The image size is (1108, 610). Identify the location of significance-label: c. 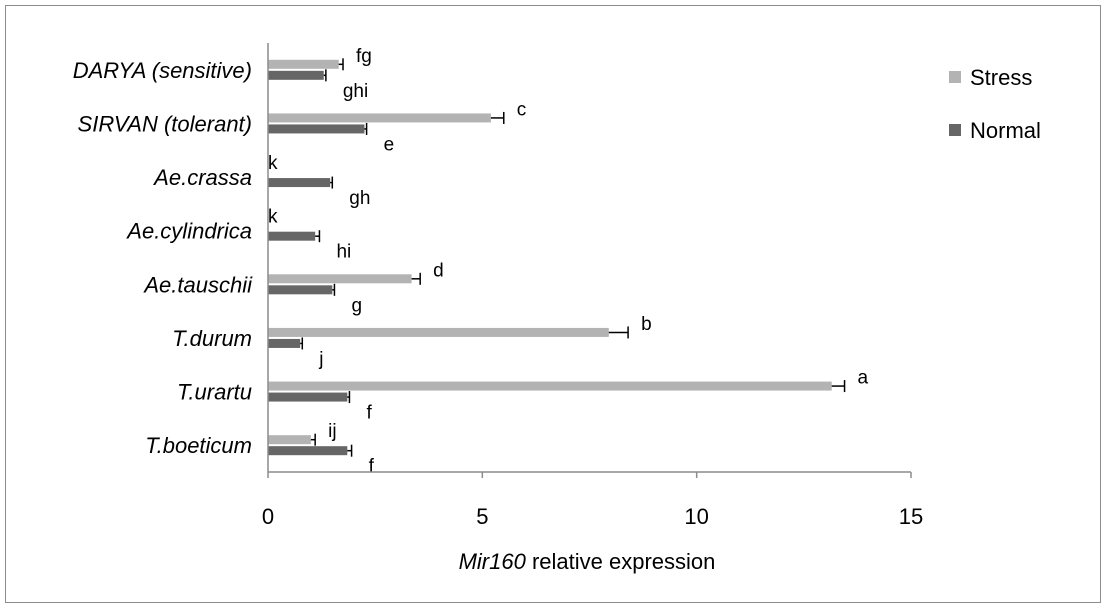
(522, 109).